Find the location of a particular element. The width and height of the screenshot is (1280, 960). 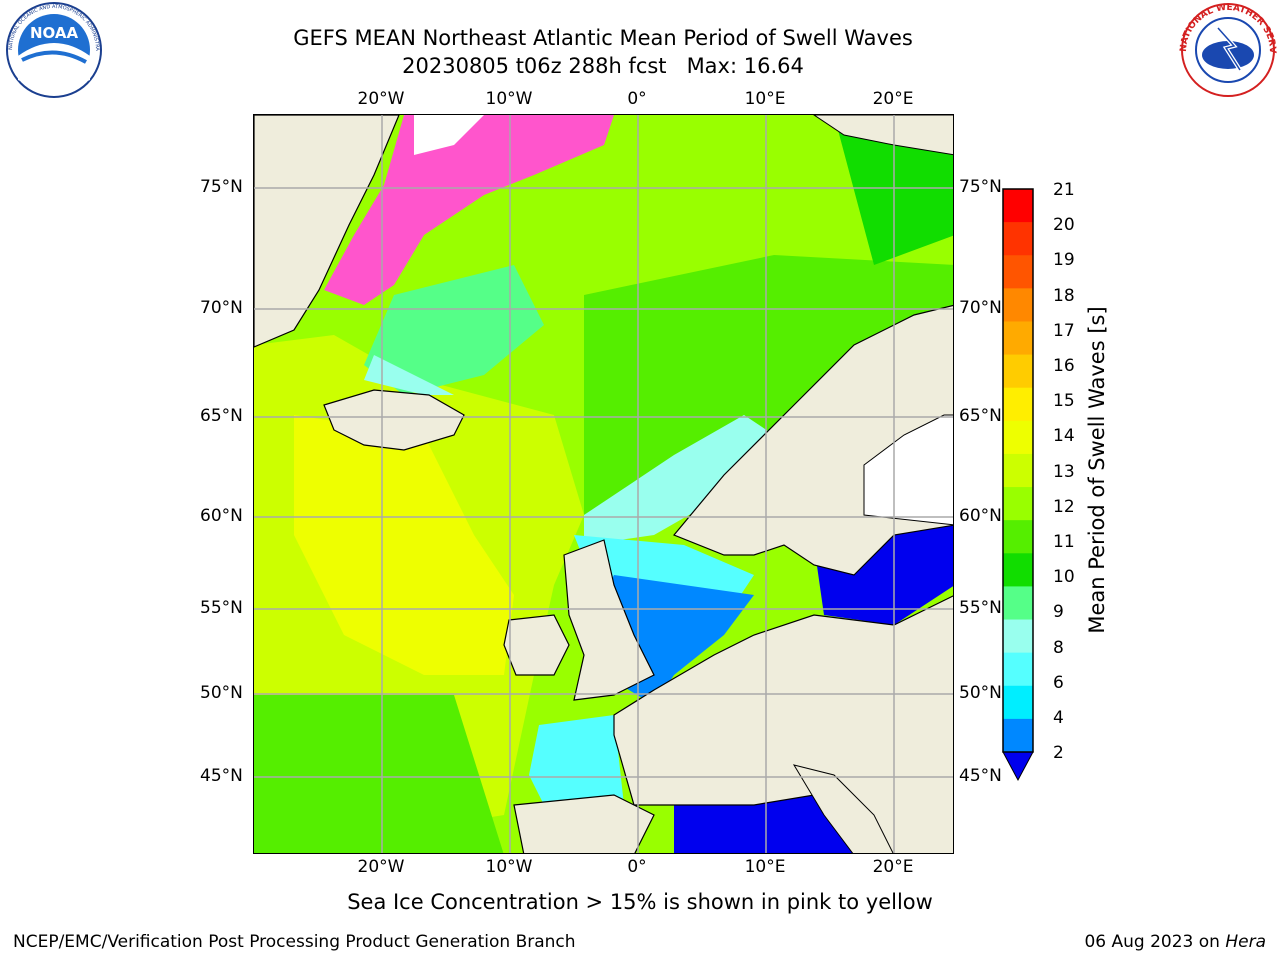

footer-date: 06 Aug 2023 on Hera is located at coordinates (1175, 942).